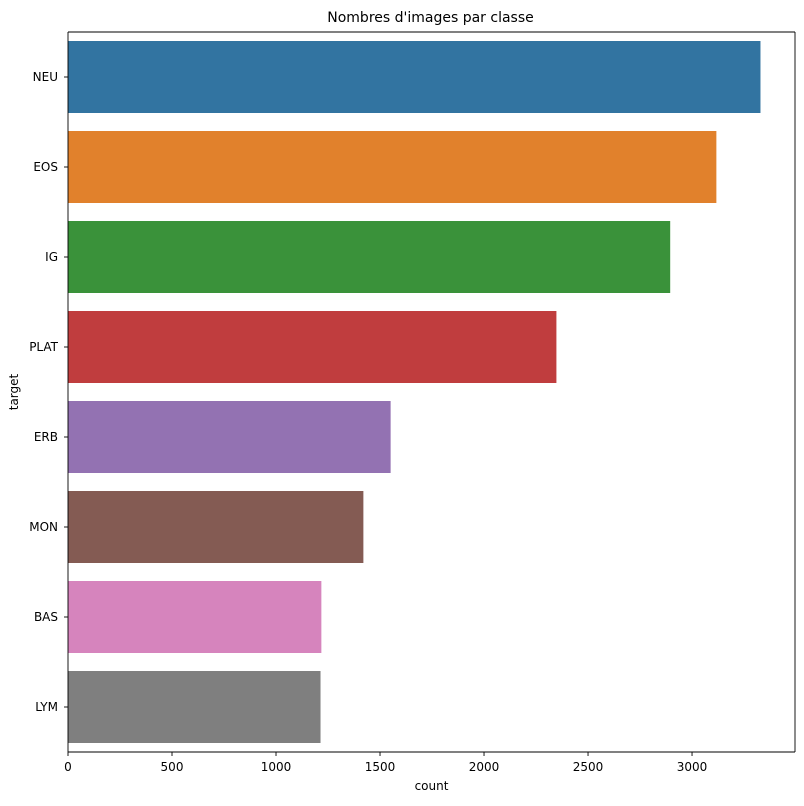 This screenshot has height=806, width=804. I want to click on y-axis-ticks: NEU EOS IG PLAT ERB MON BAS LYM, so click(48, 392).